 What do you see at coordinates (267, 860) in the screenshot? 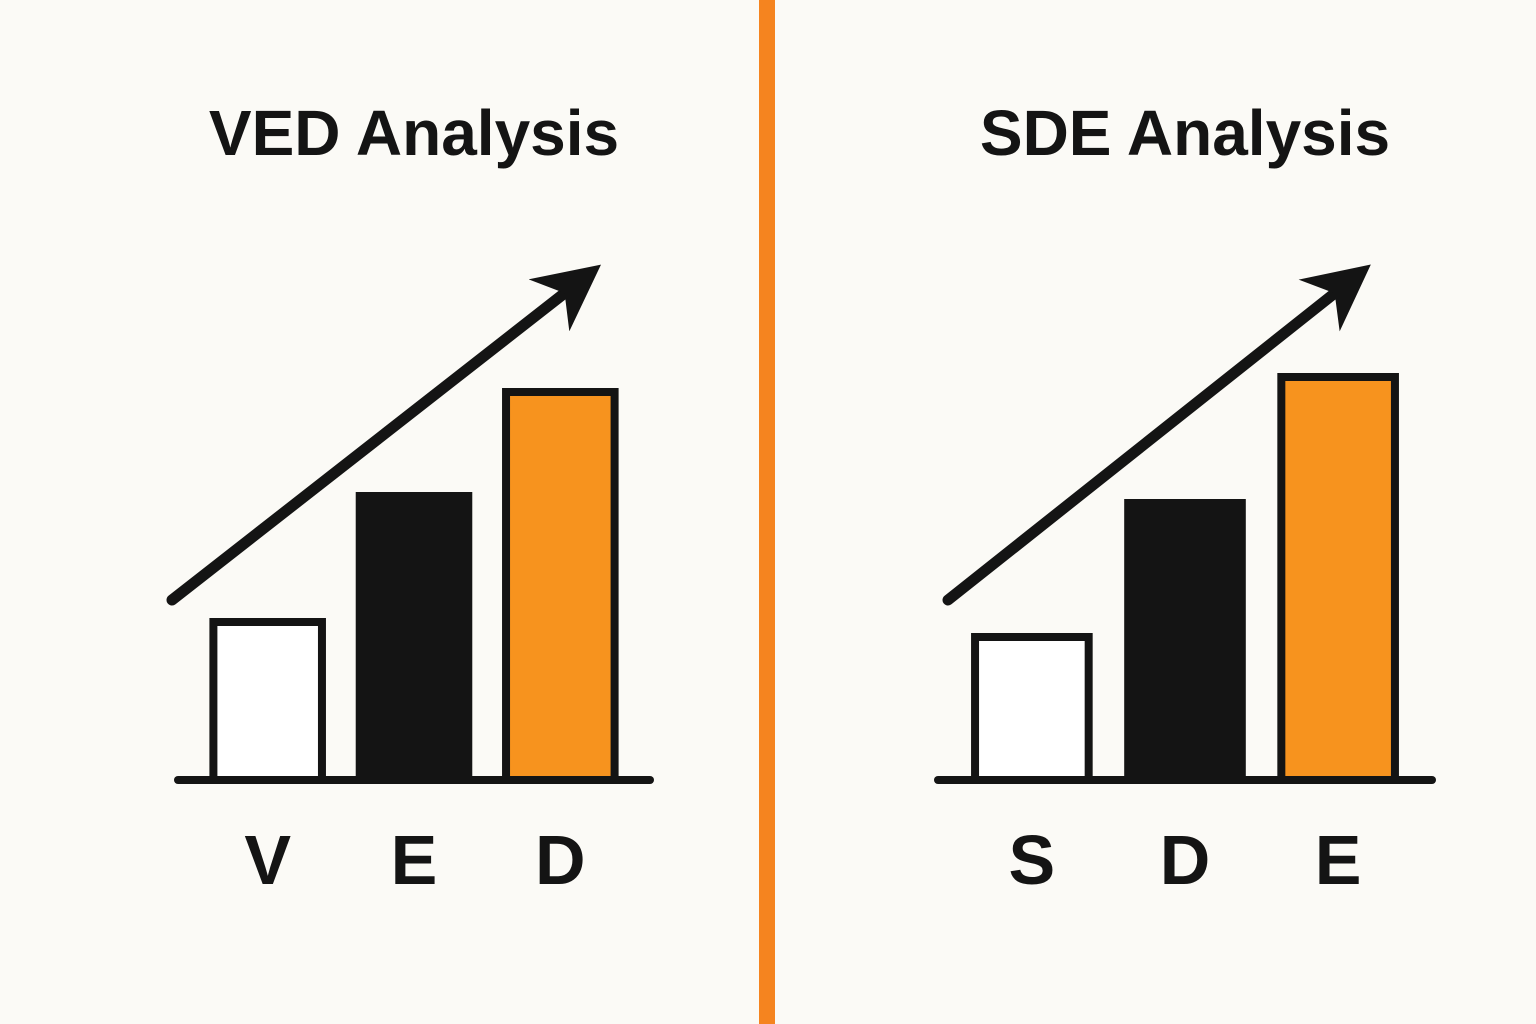
I see `category-label: V` at bounding box center [267, 860].